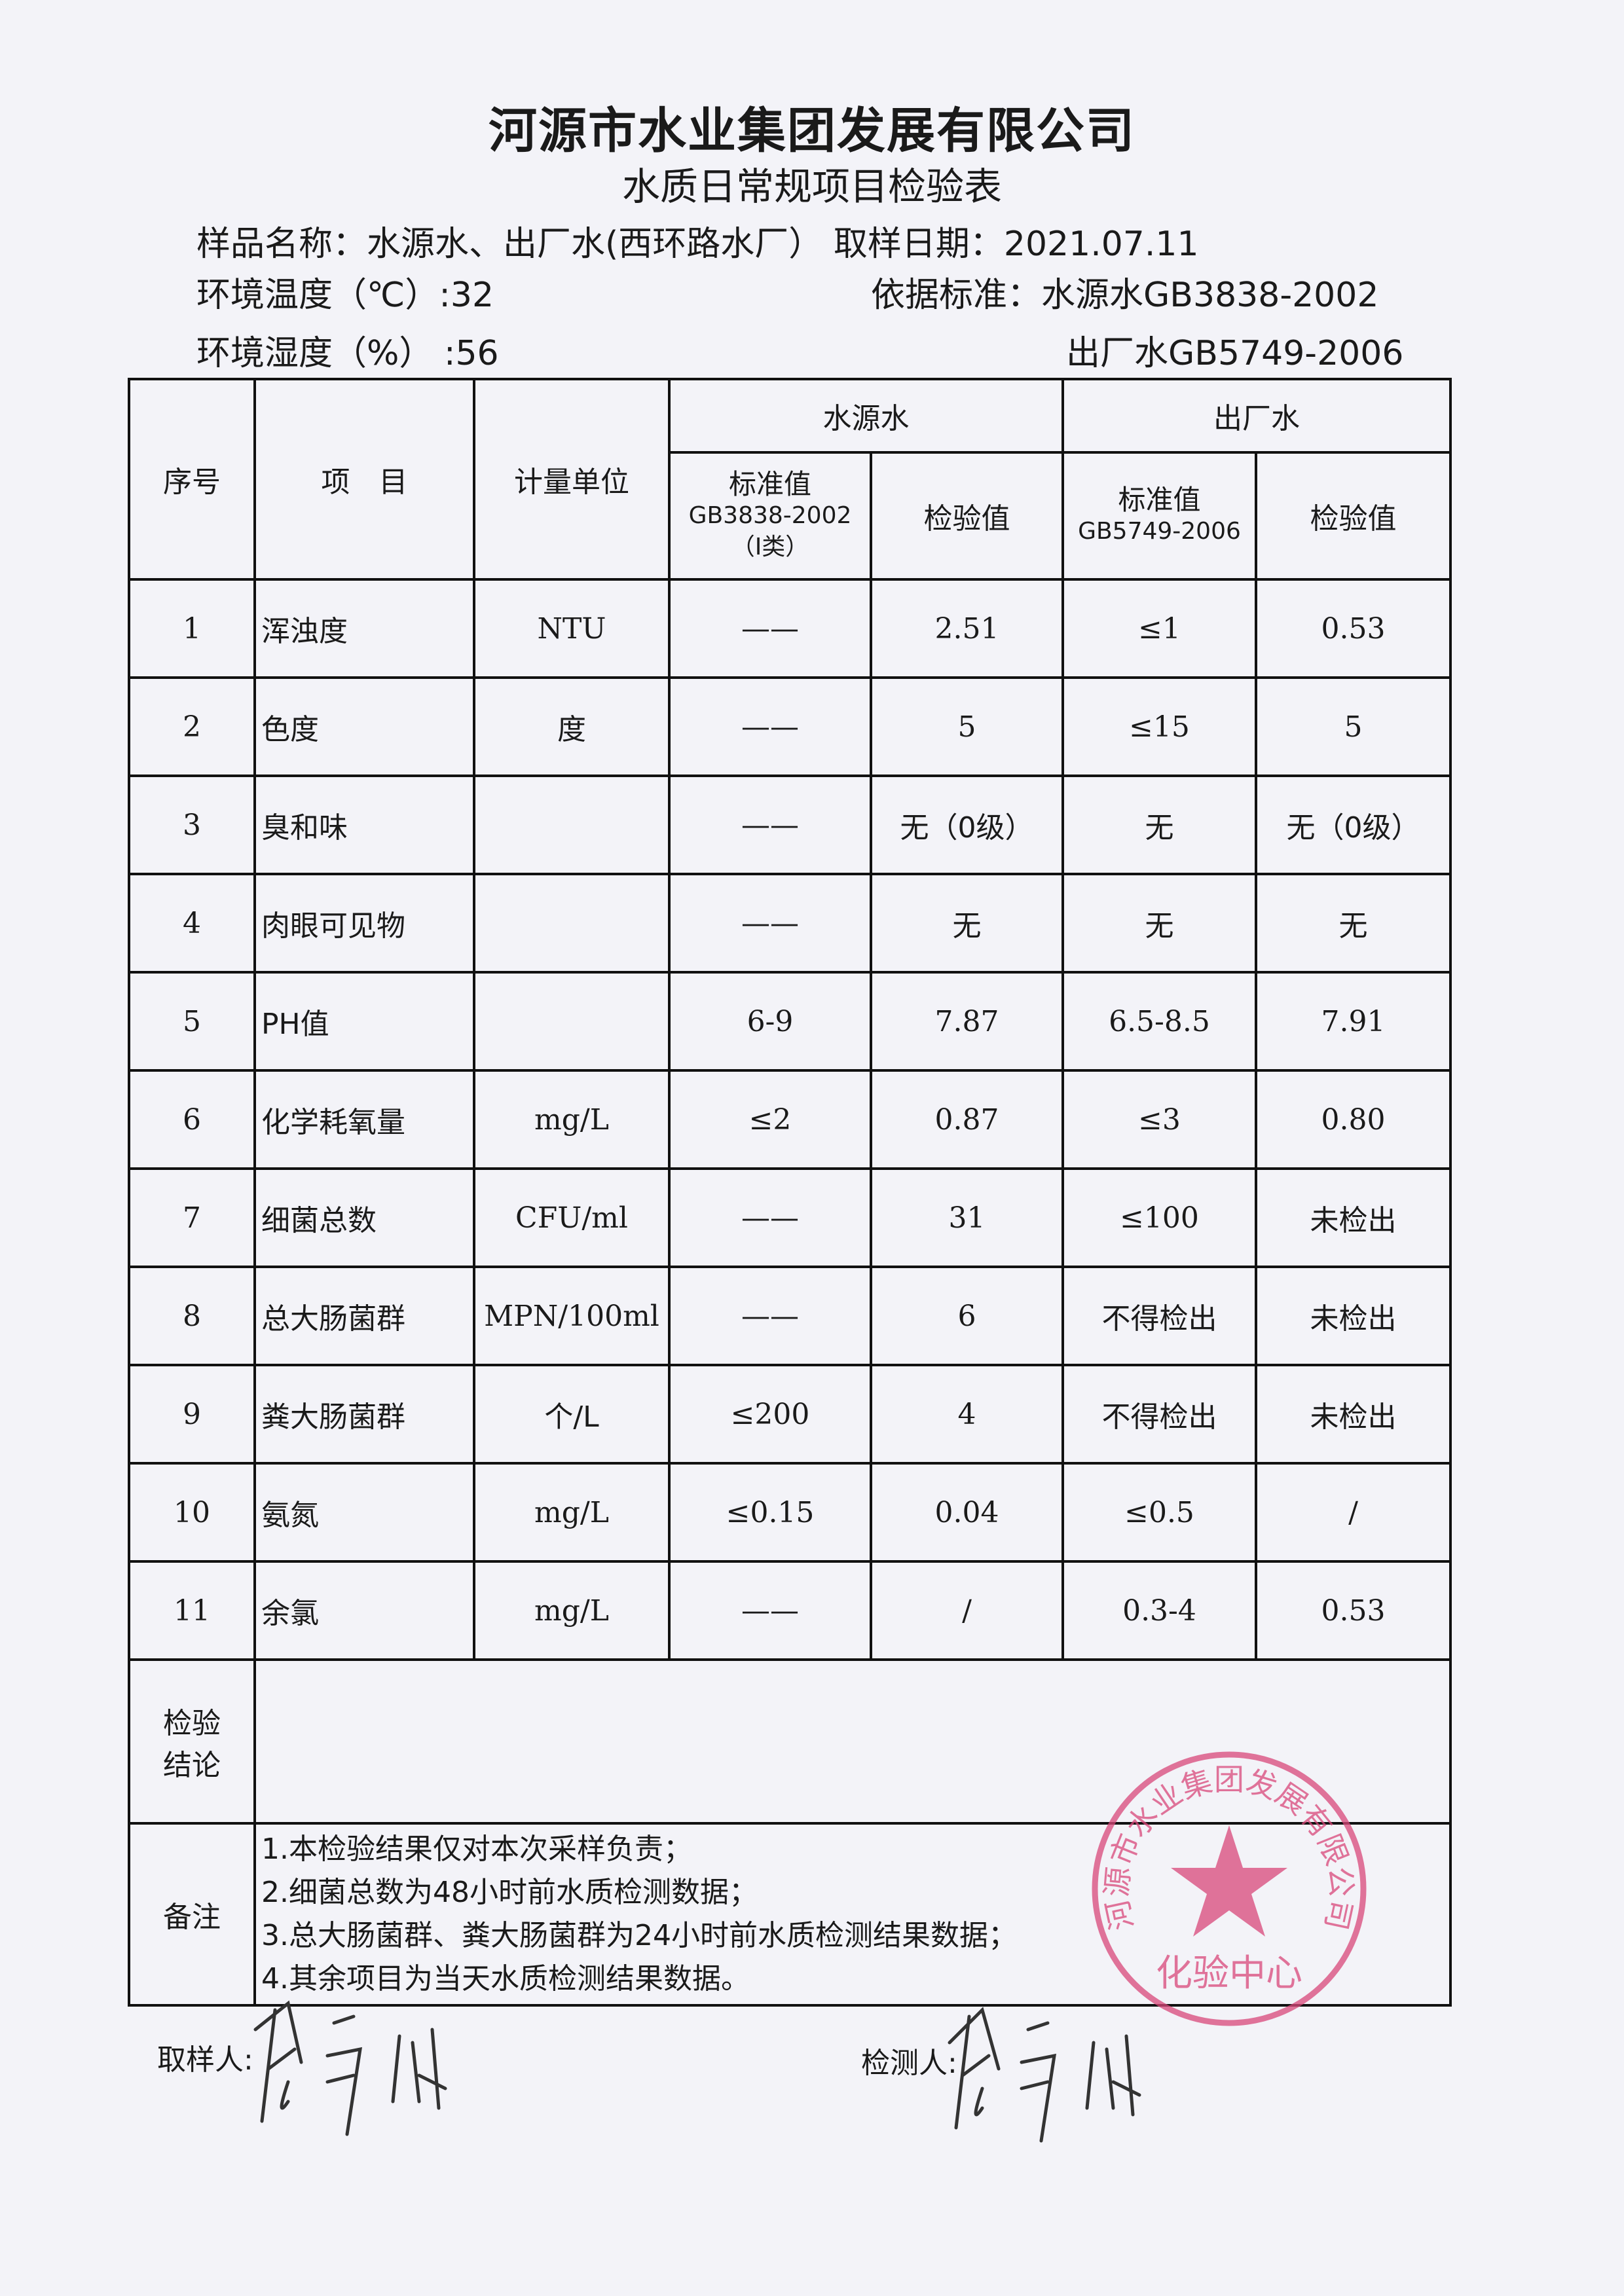  Describe the element at coordinates (572, 1610) in the screenshot. I see `cell-unit: mg/L` at that location.